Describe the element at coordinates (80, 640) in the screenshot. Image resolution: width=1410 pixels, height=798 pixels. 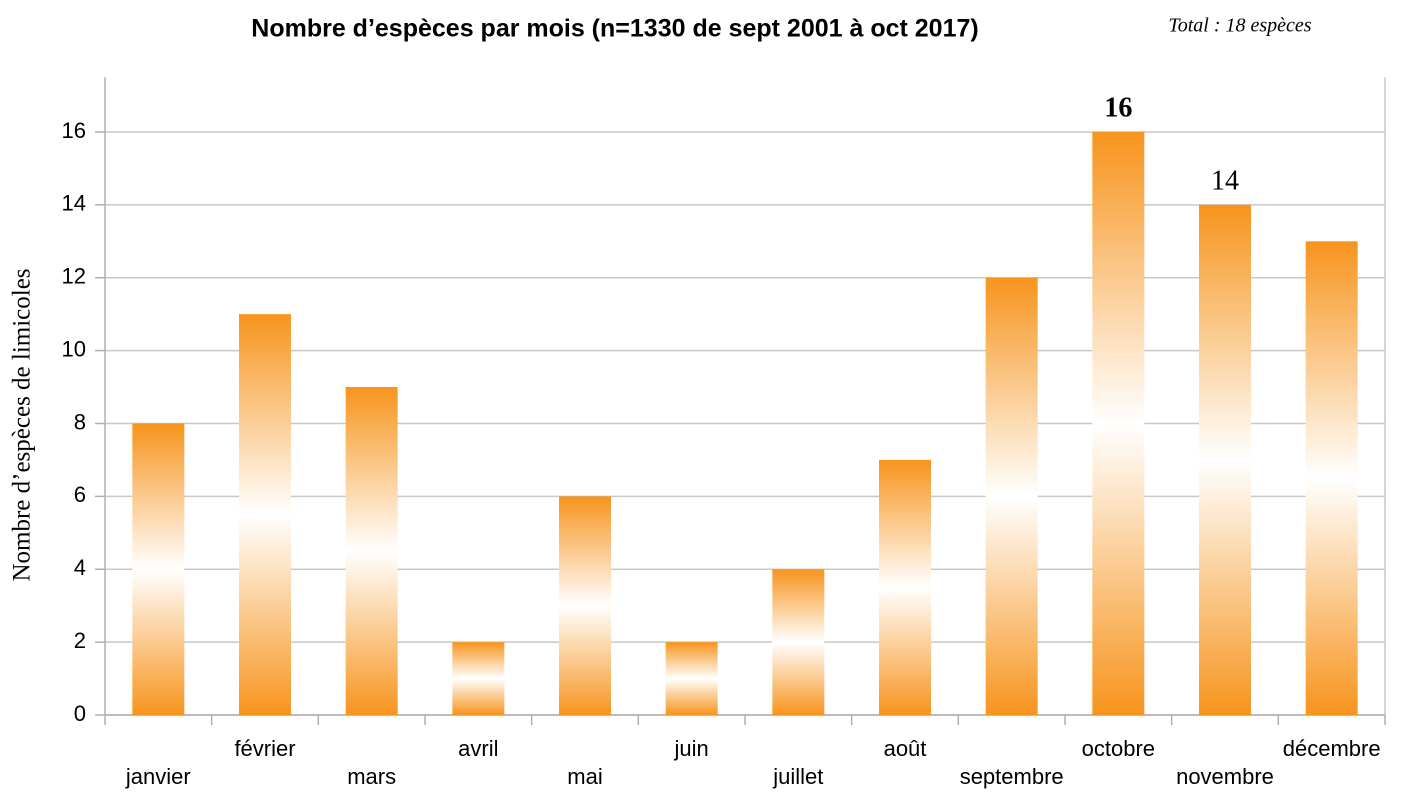
I see `y-tick-label: 2` at that location.